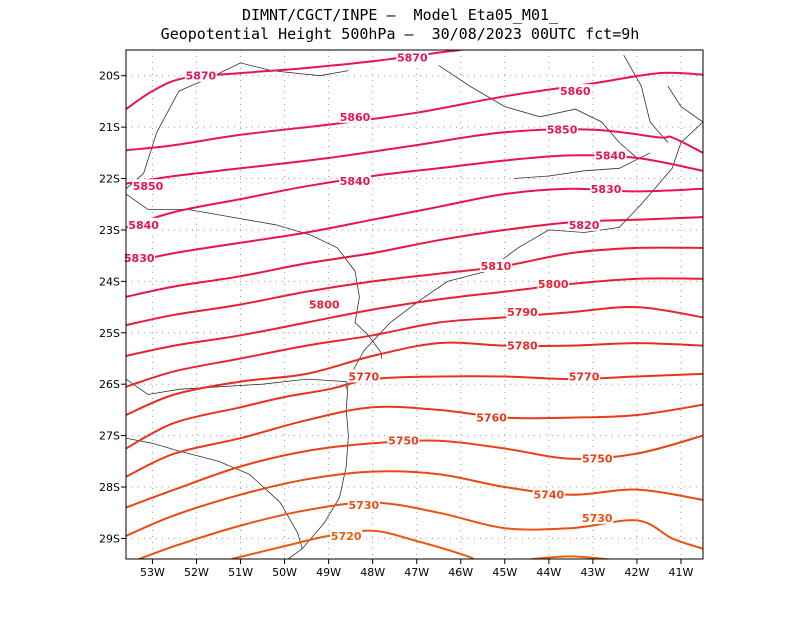 This screenshot has width=800, height=618. I want to click on tick-label-lat: 22S, so click(109, 179).